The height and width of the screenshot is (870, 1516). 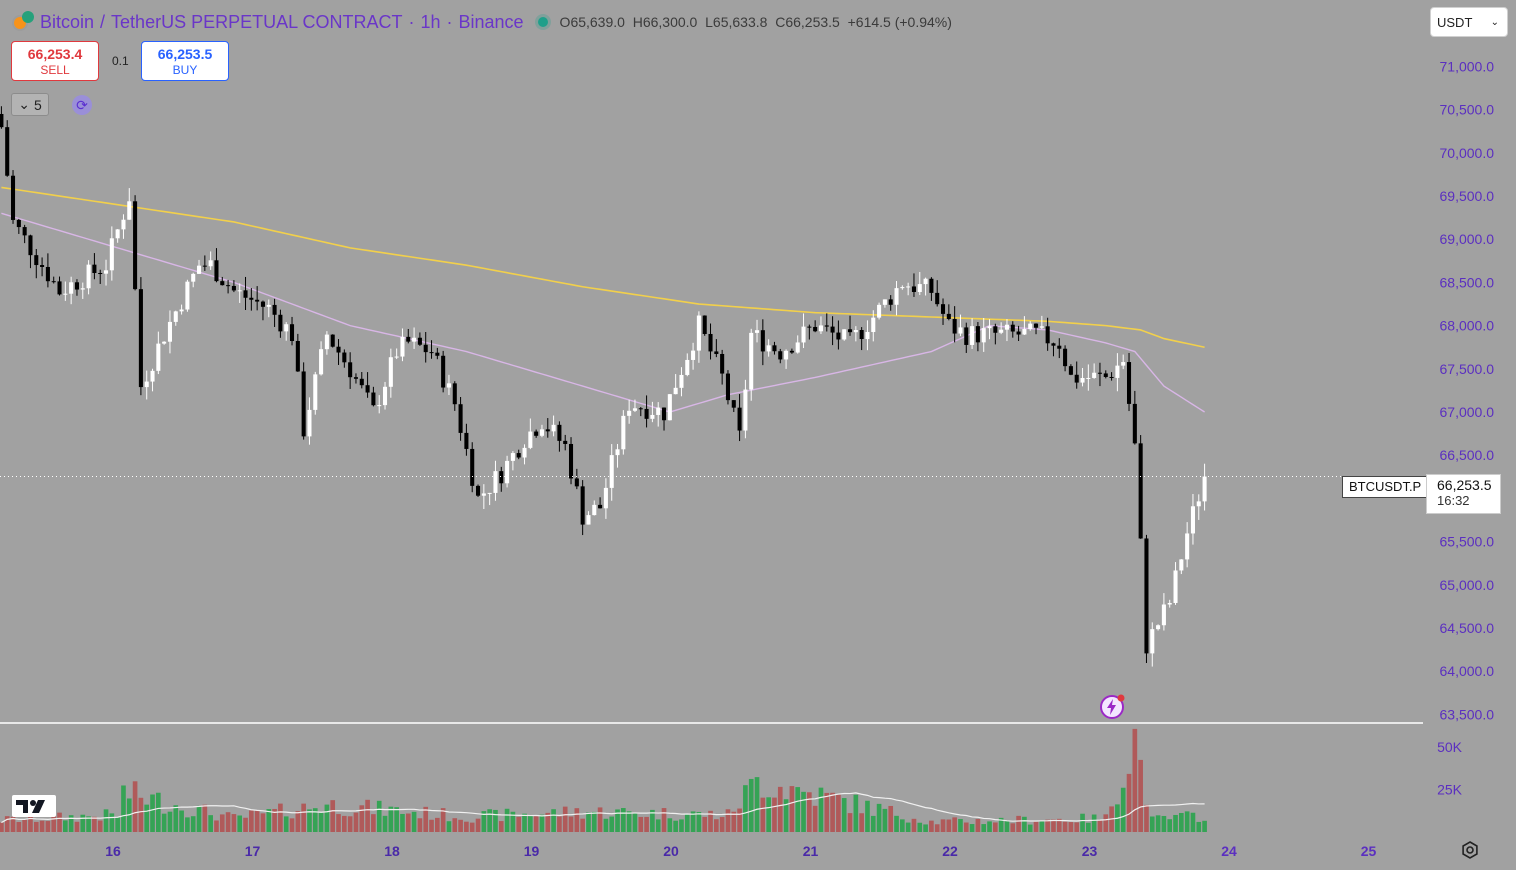 What do you see at coordinates (30, 104) in the screenshot?
I see `indicators-toggle: ⌄ 5` at bounding box center [30, 104].